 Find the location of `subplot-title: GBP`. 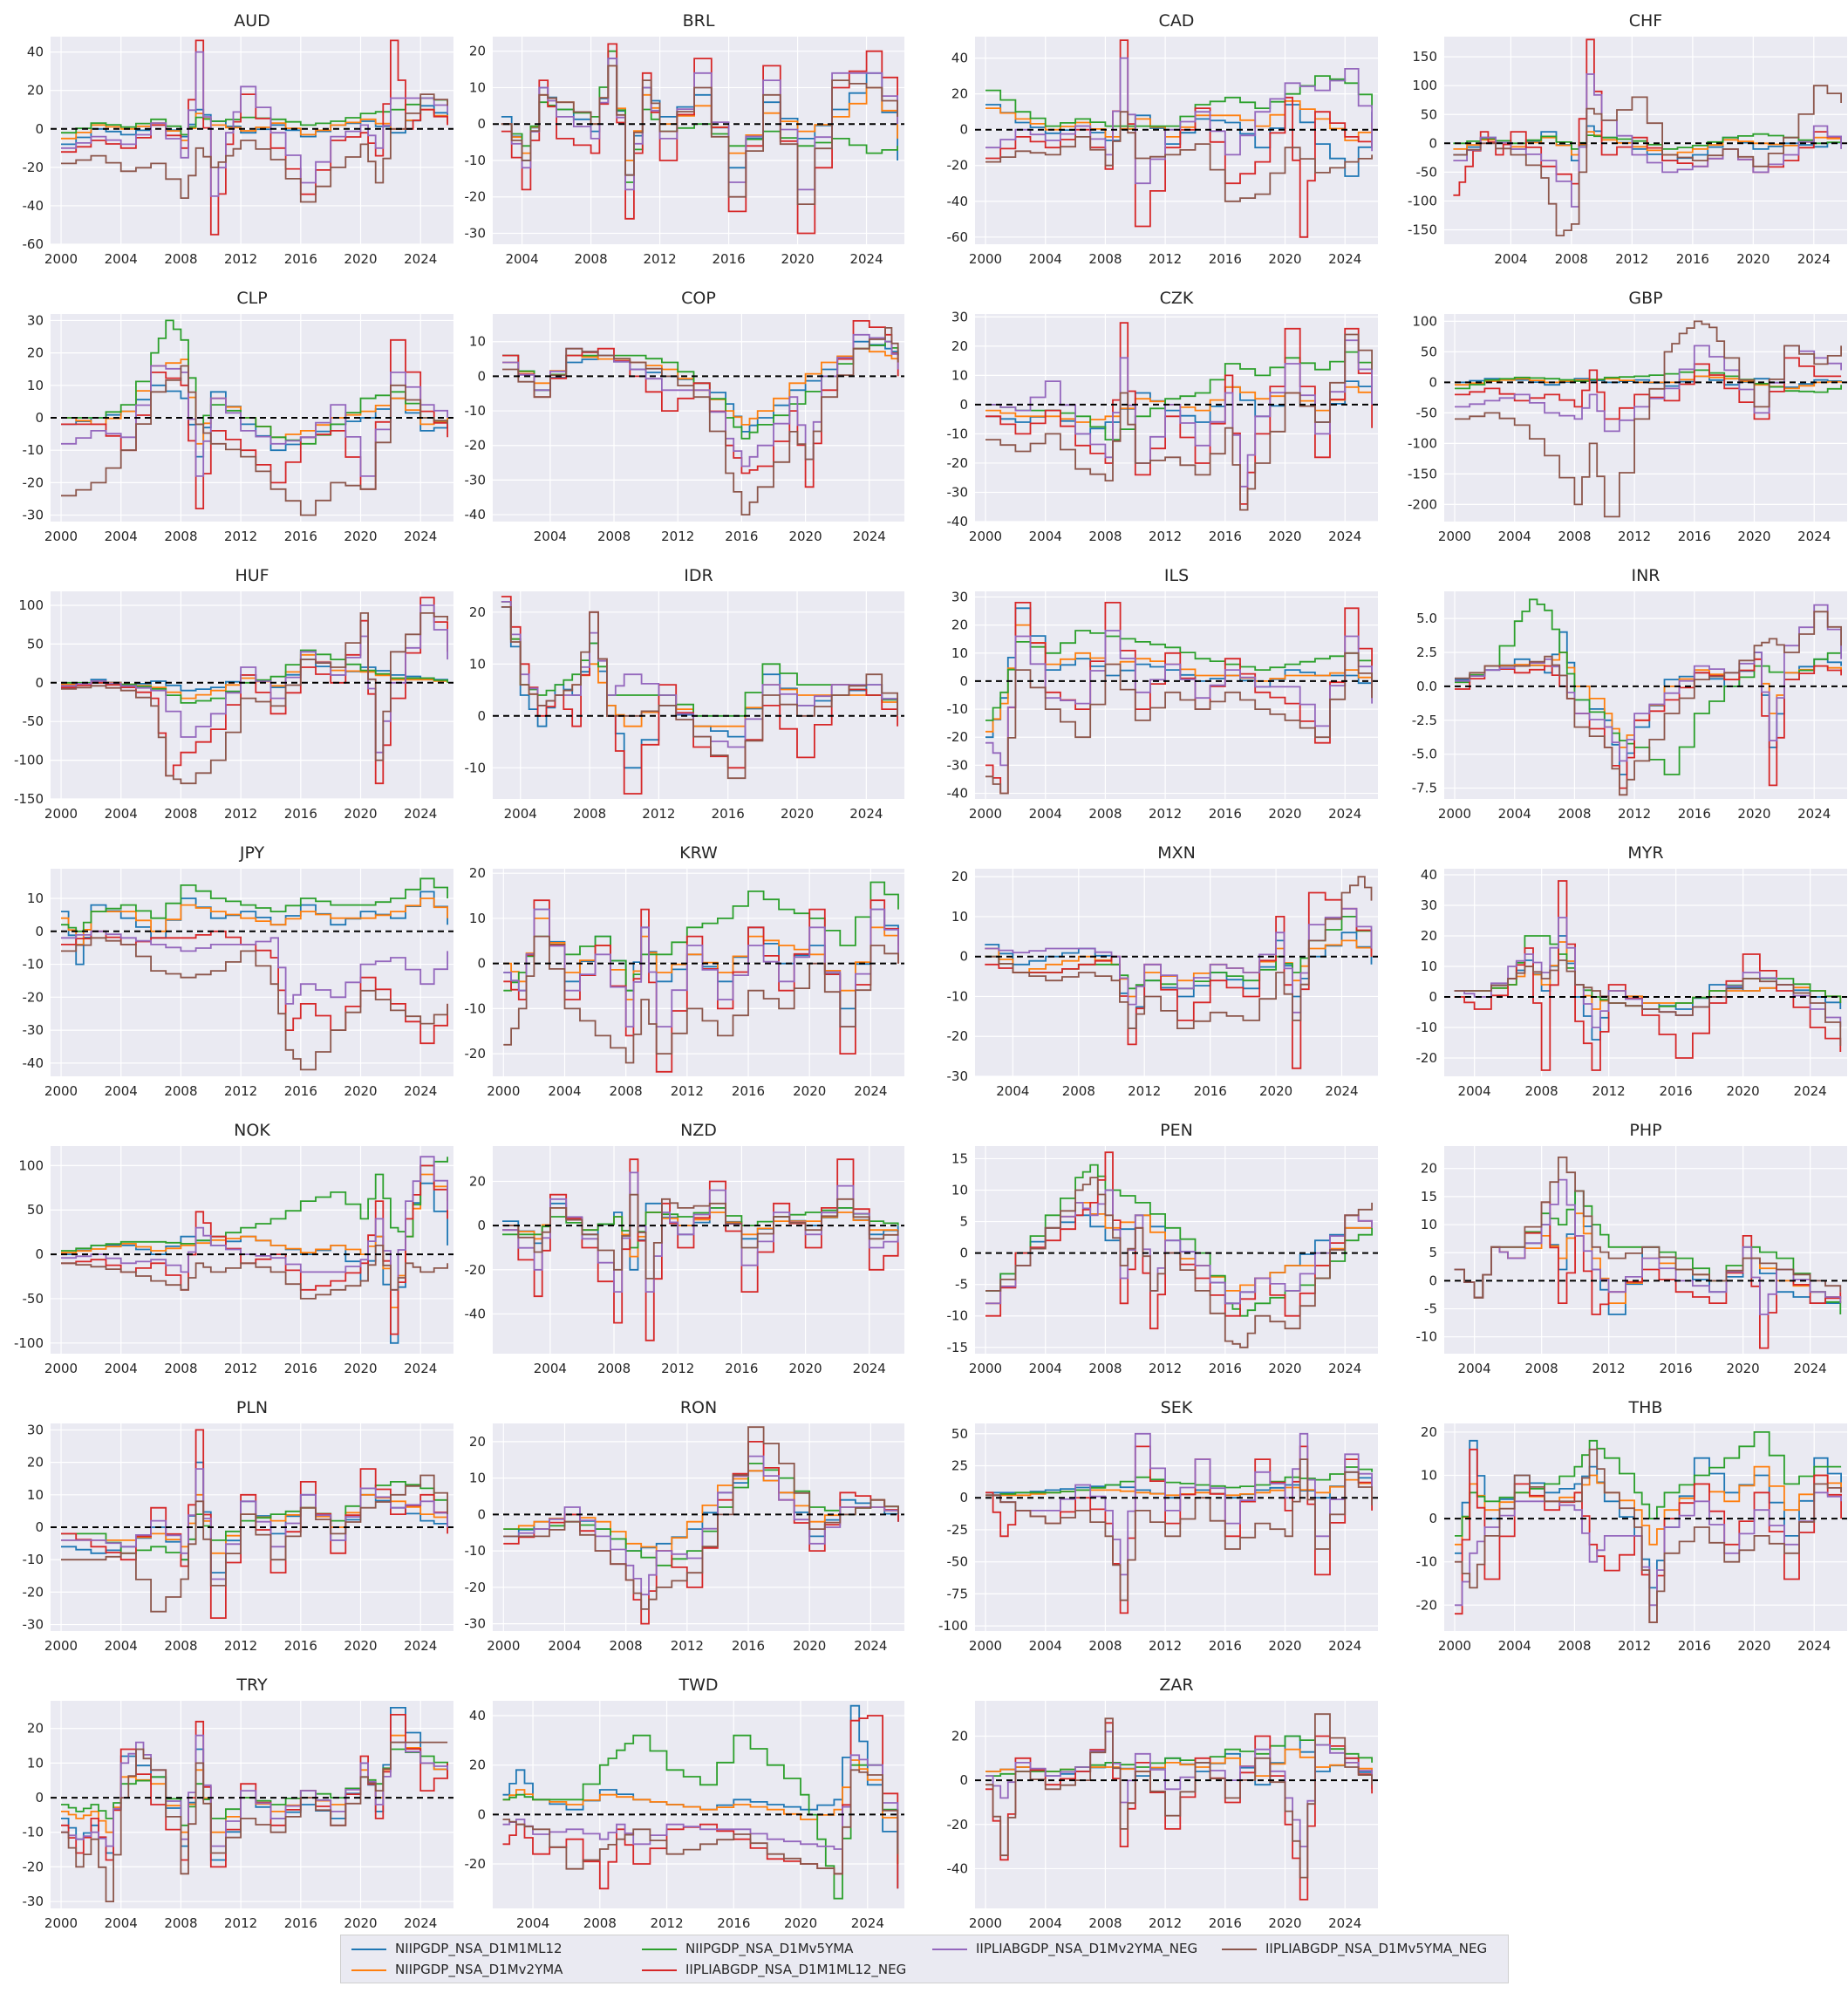

subplot-title: GBP is located at coordinates (1645, 298).